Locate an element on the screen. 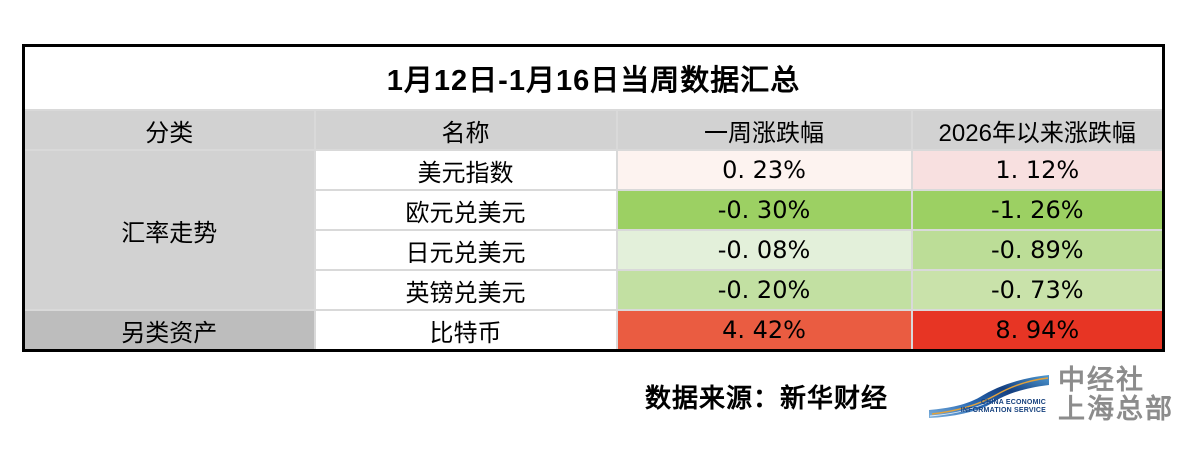 The width and height of the screenshot is (1200, 458). logo-org-name-cn-line1: 中经社 is located at coordinates (1101, 380).